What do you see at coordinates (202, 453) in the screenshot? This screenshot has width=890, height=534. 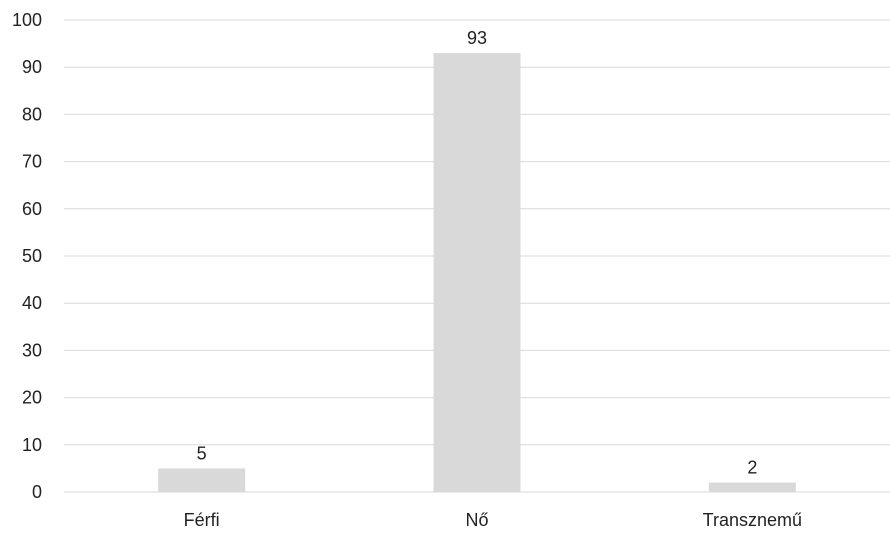 I see `data-label: 5` at bounding box center [202, 453].